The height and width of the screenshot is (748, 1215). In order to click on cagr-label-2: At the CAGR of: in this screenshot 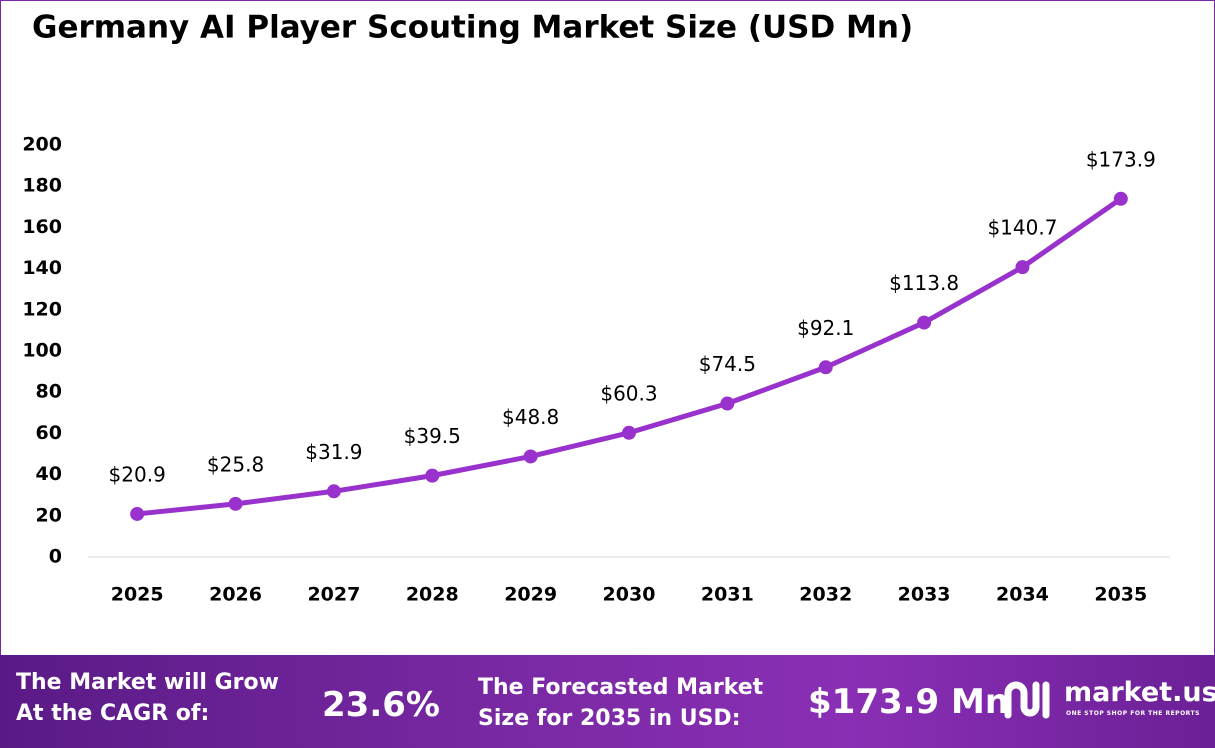, I will do `click(113, 713)`.